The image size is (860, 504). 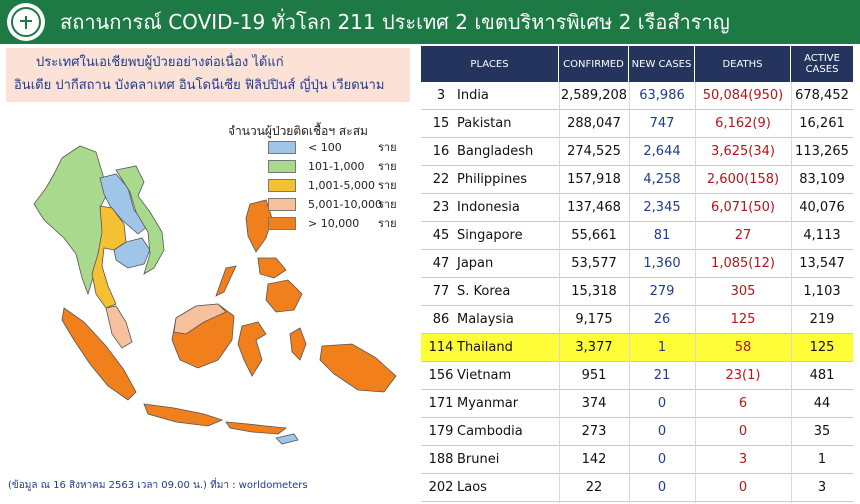 What do you see at coordinates (743, 431) in the screenshot?
I see `cell-deaths: 0` at bounding box center [743, 431].